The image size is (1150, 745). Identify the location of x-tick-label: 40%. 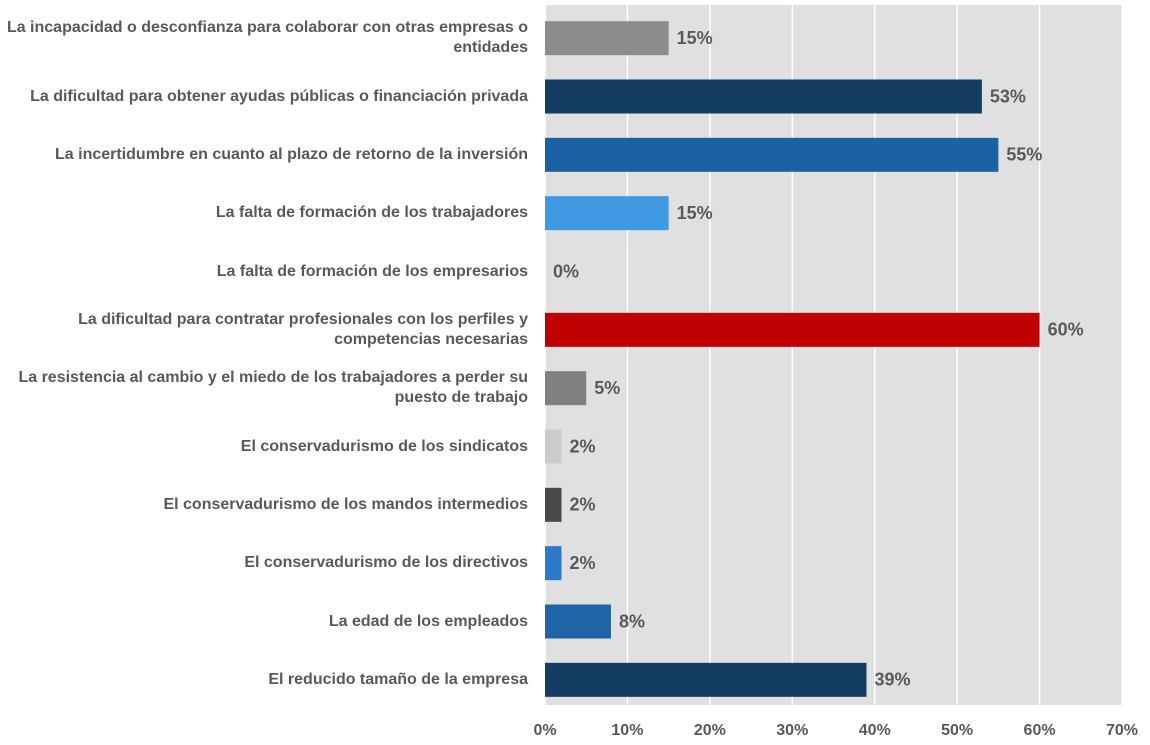
(875, 730).